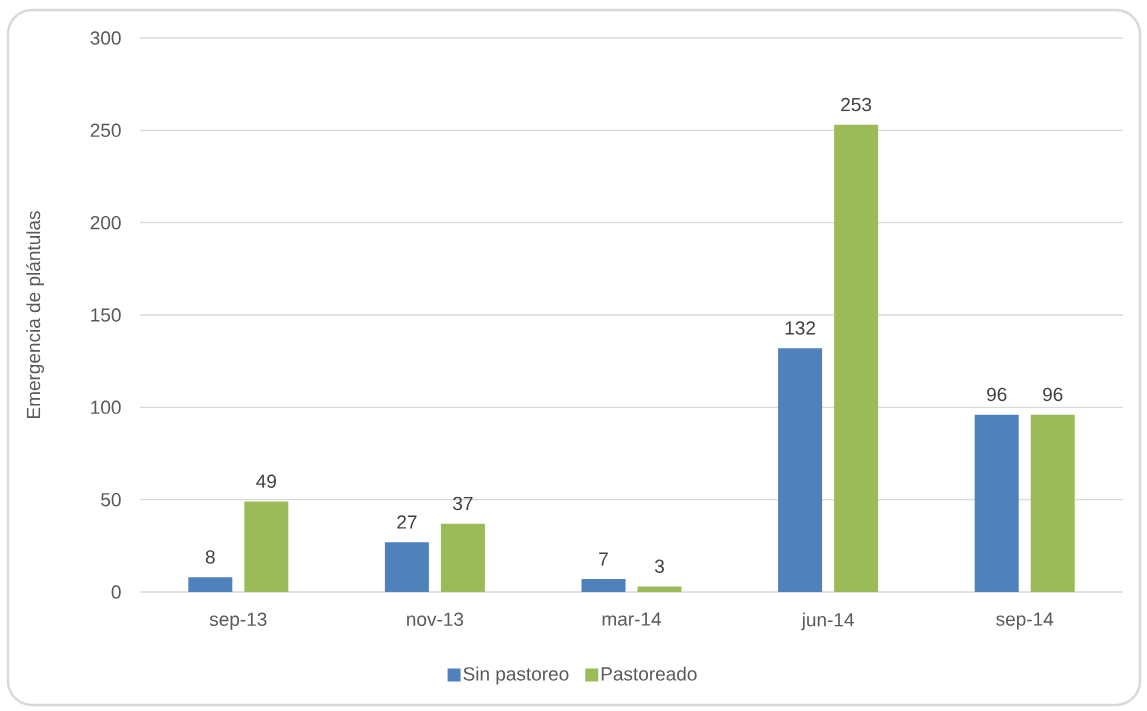 The height and width of the screenshot is (711, 1147). What do you see at coordinates (105, 222) in the screenshot?
I see `y-tick-label: 200` at bounding box center [105, 222].